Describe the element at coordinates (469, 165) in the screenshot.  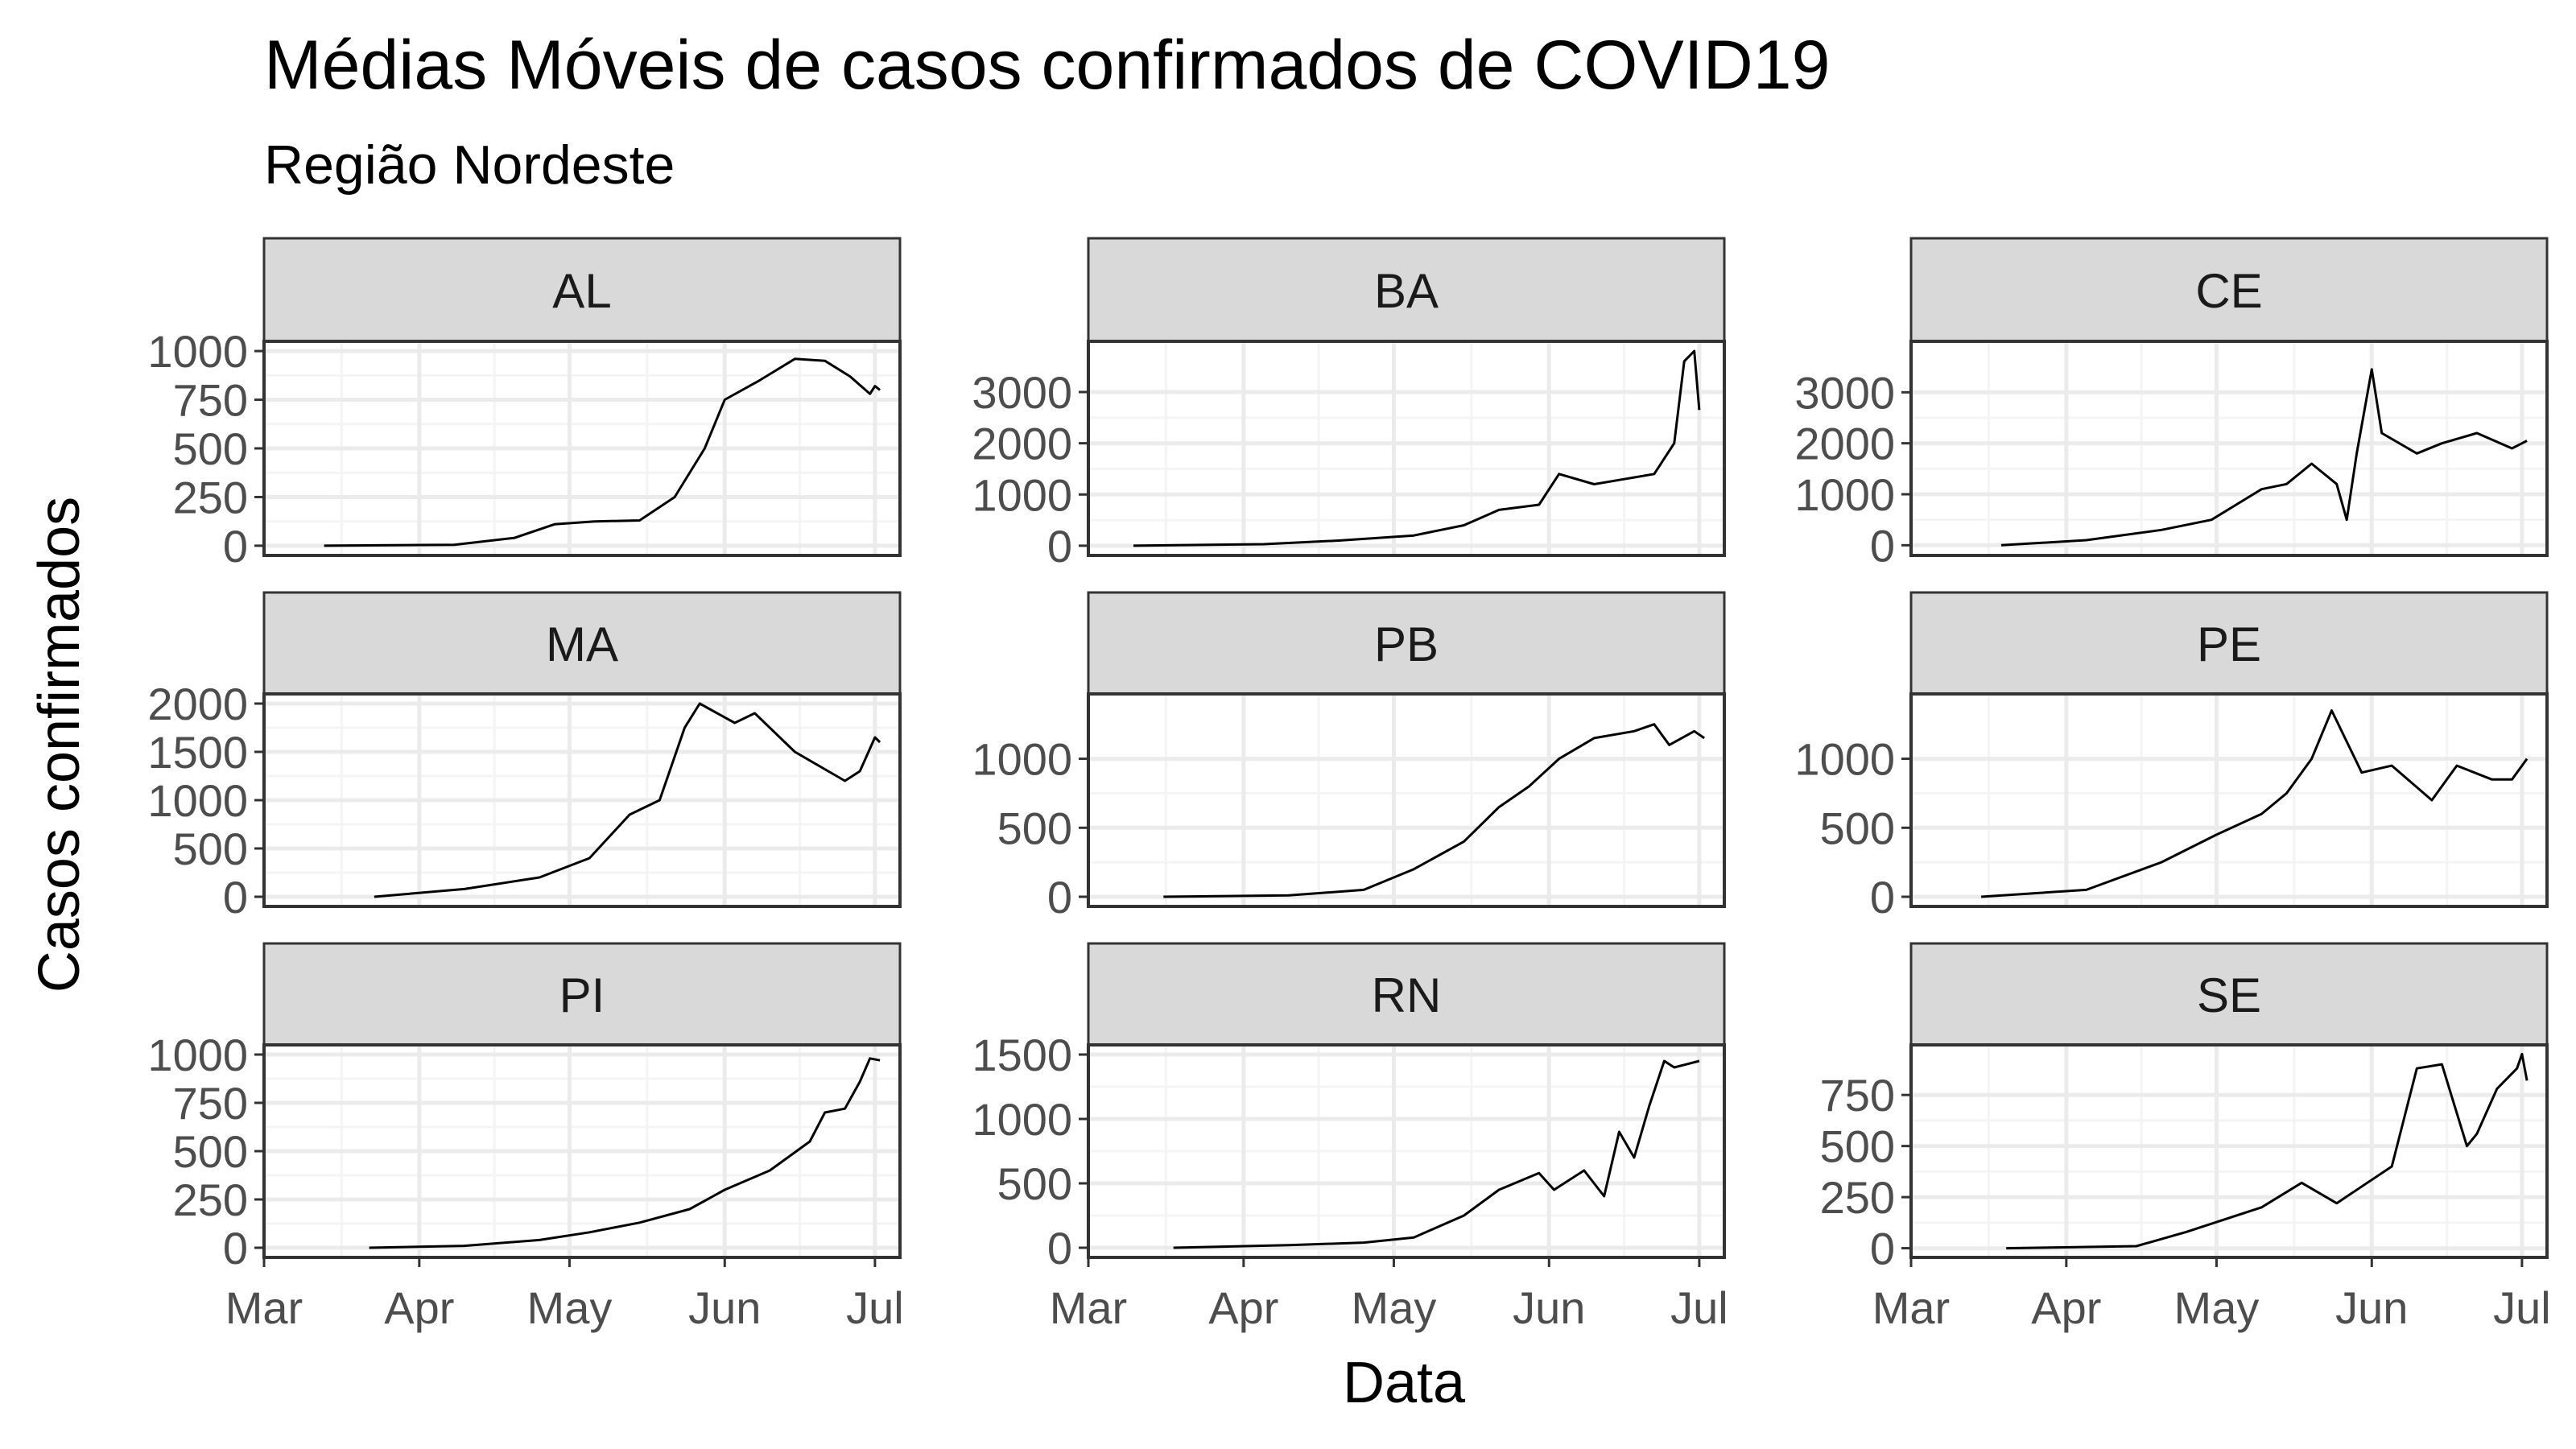
I see `chart-subtitle: Região Nordeste` at that location.